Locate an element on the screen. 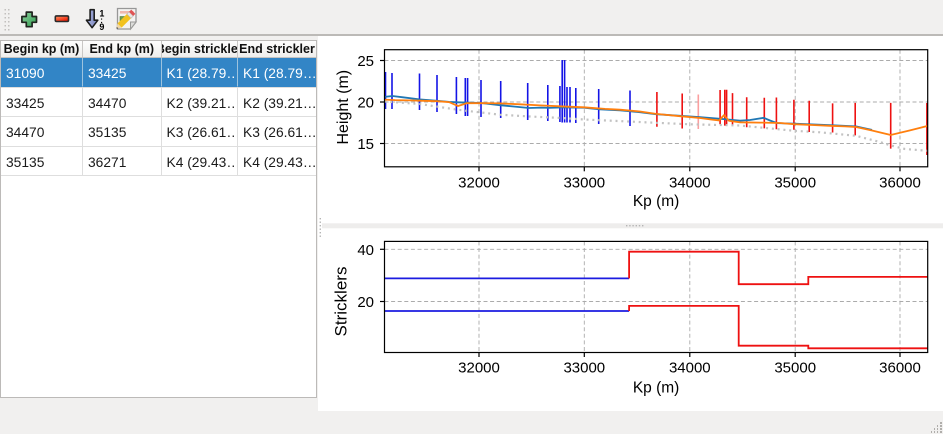  svg-text: Stricklers is located at coordinates (341, 302).